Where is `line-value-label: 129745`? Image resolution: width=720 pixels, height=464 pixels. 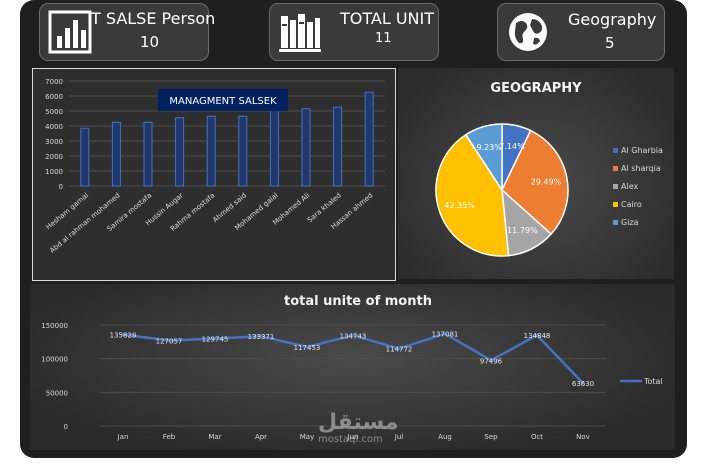 line-value-label: 129745 is located at coordinates (215, 340).